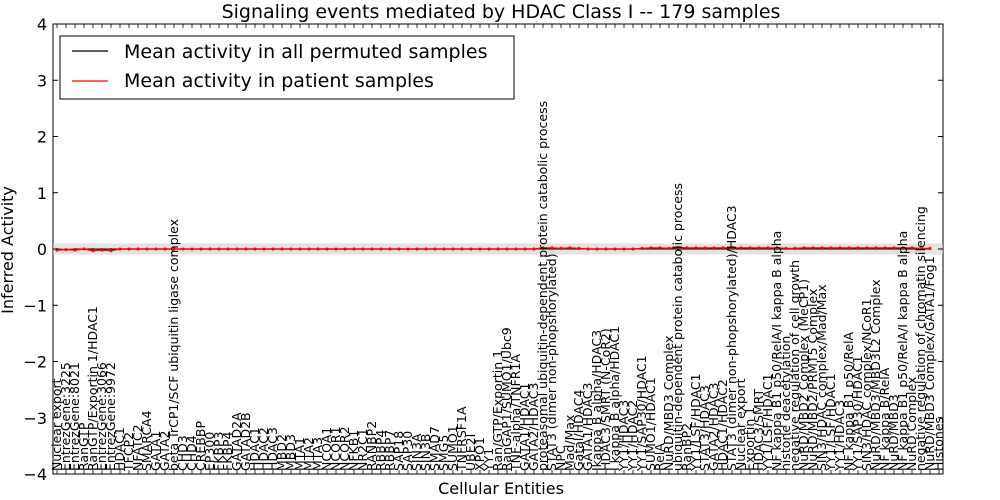 This screenshot has width=1000, height=500. Describe the element at coordinates (74, 416) in the screenshot. I see `x-category-label: EntrezGene:8021` at that location.